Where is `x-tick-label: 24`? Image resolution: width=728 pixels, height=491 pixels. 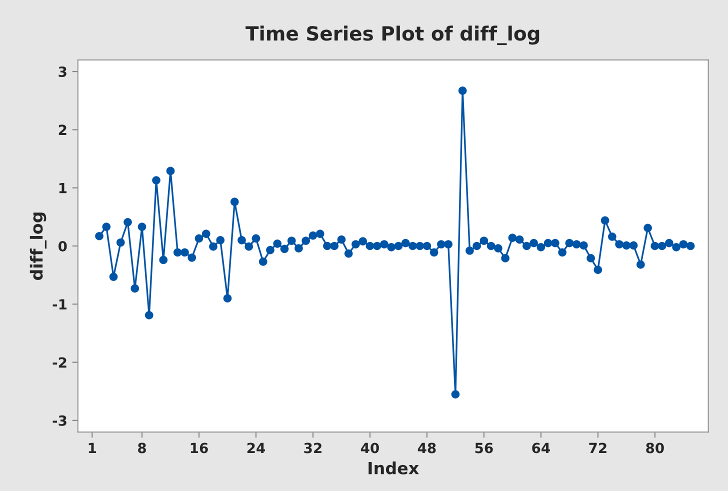 x-tick-label: 24 is located at coordinates (256, 448).